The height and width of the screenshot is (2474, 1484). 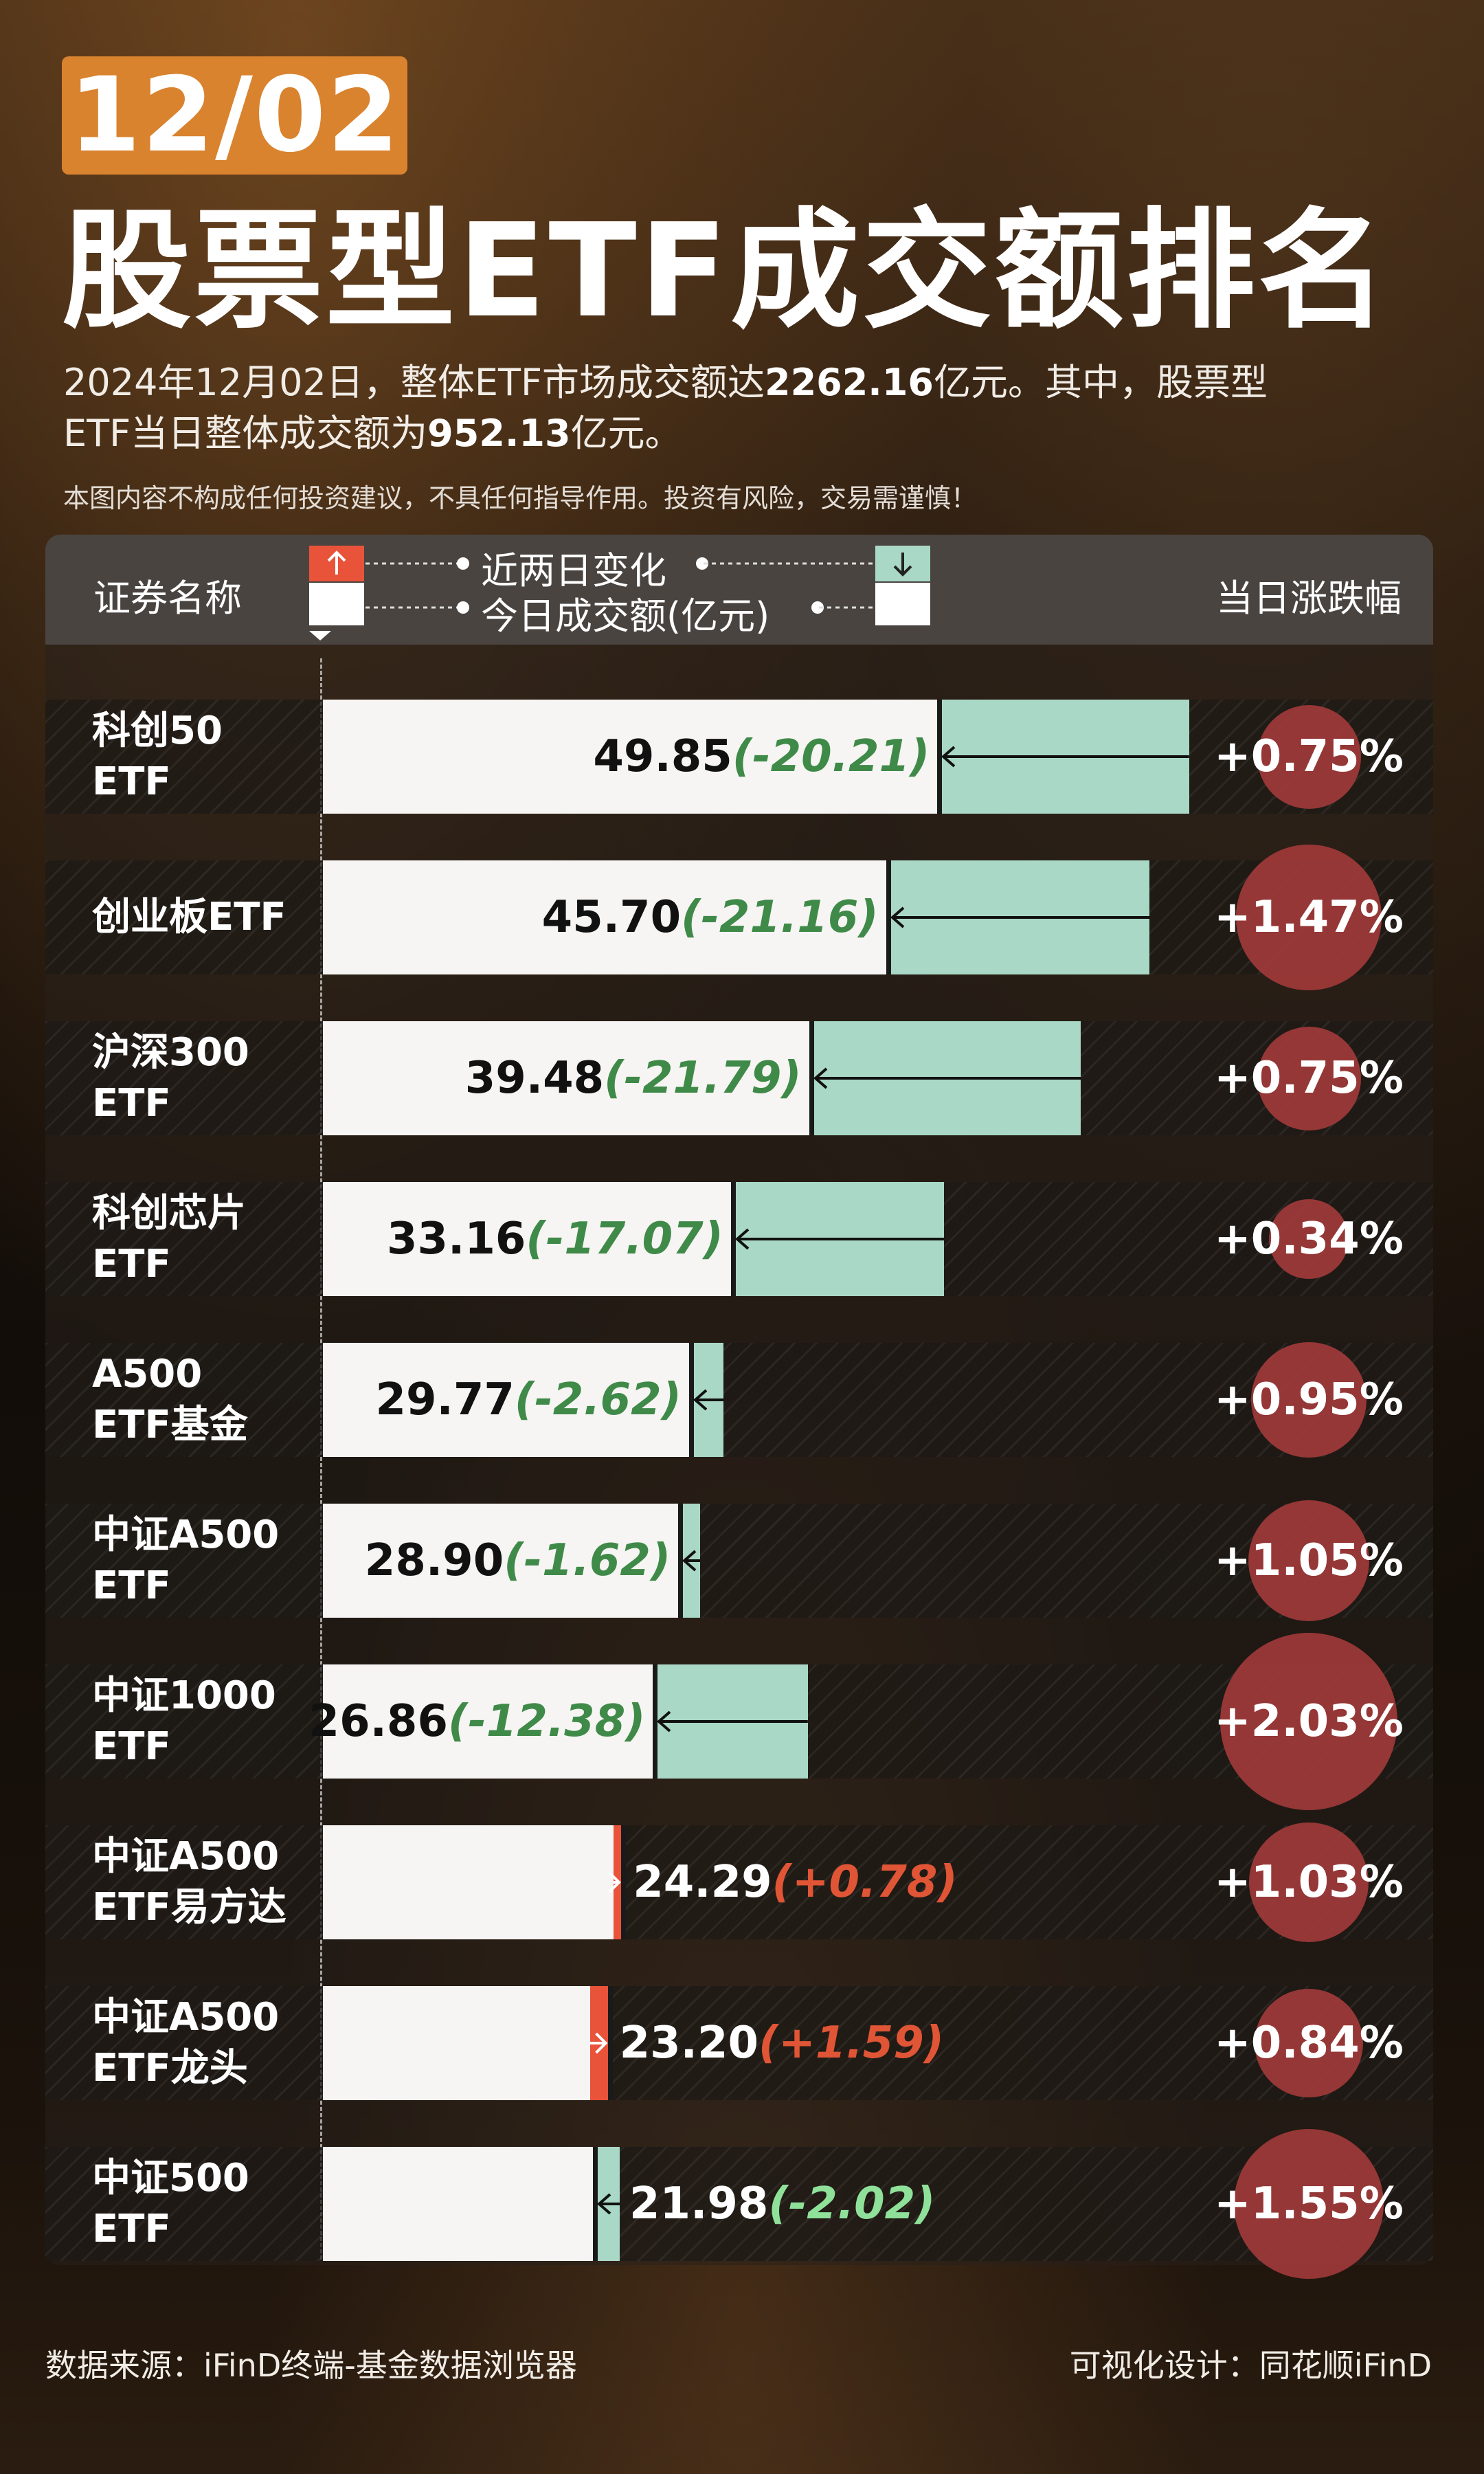 I want to click on pct-label: +0.95%, so click(x=1309, y=1399).